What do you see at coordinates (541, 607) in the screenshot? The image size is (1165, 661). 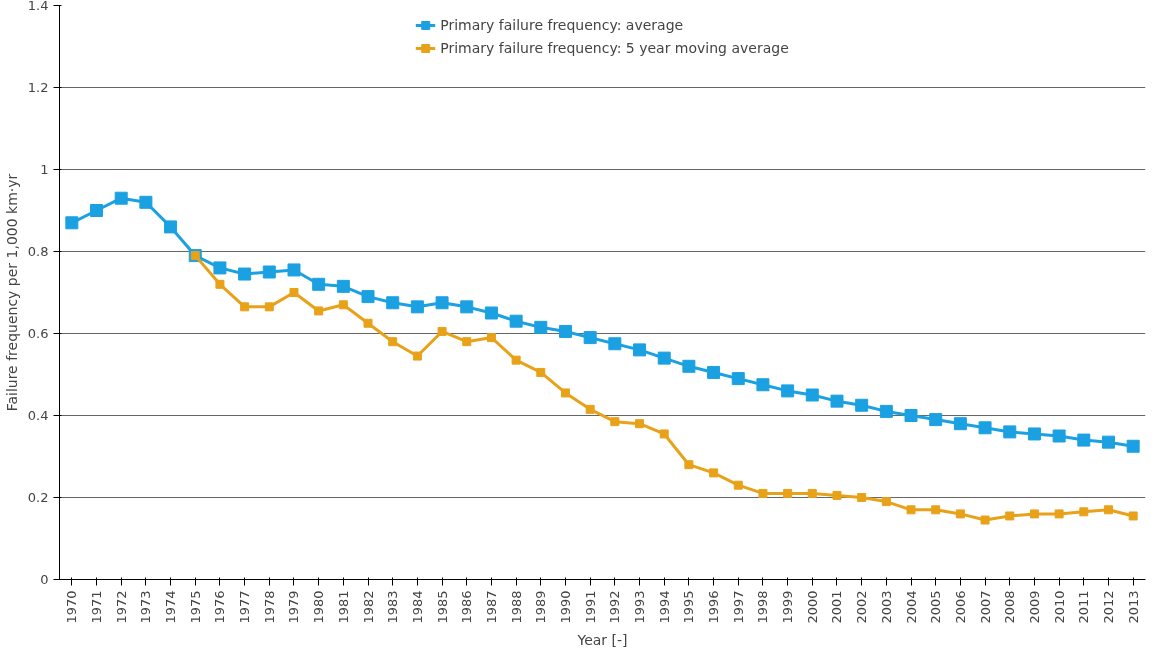 I see `x-tick-label: 1989` at bounding box center [541, 607].